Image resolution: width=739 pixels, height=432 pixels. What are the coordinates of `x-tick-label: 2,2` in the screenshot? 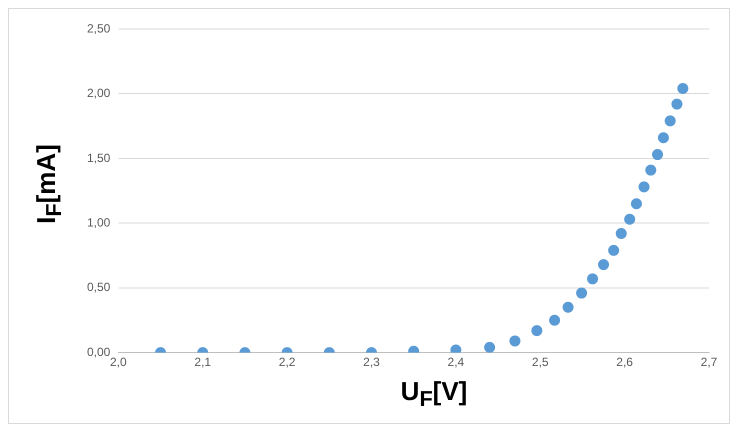 It's located at (287, 362).